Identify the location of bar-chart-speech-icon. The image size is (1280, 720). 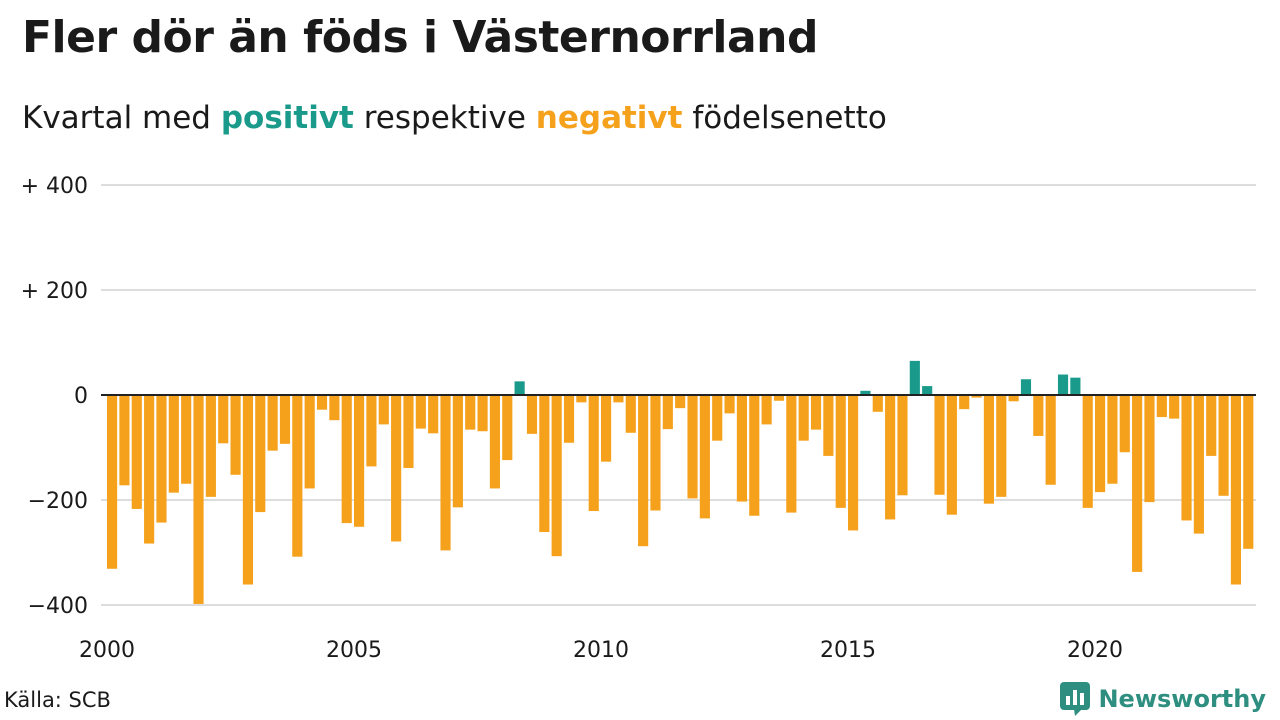
(1075, 699).